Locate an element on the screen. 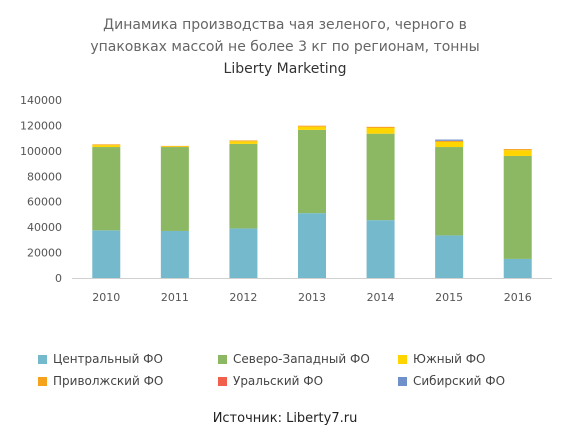 The height and width of the screenshot is (435, 570). x-tick-label: 2013 is located at coordinates (312, 297).